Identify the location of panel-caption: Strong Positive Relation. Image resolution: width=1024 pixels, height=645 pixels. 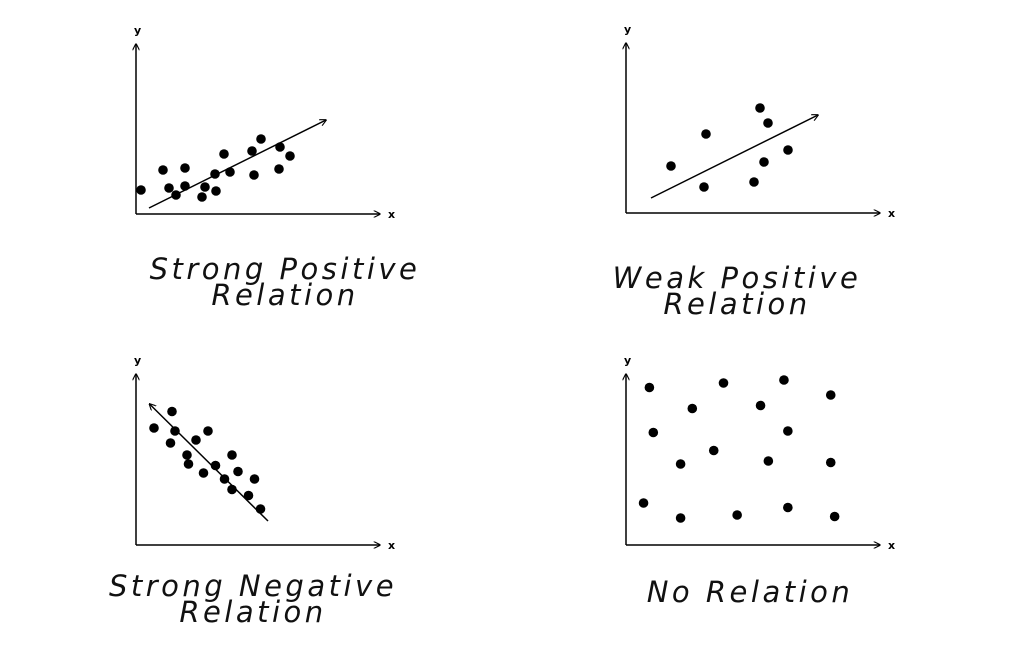
(285, 282).